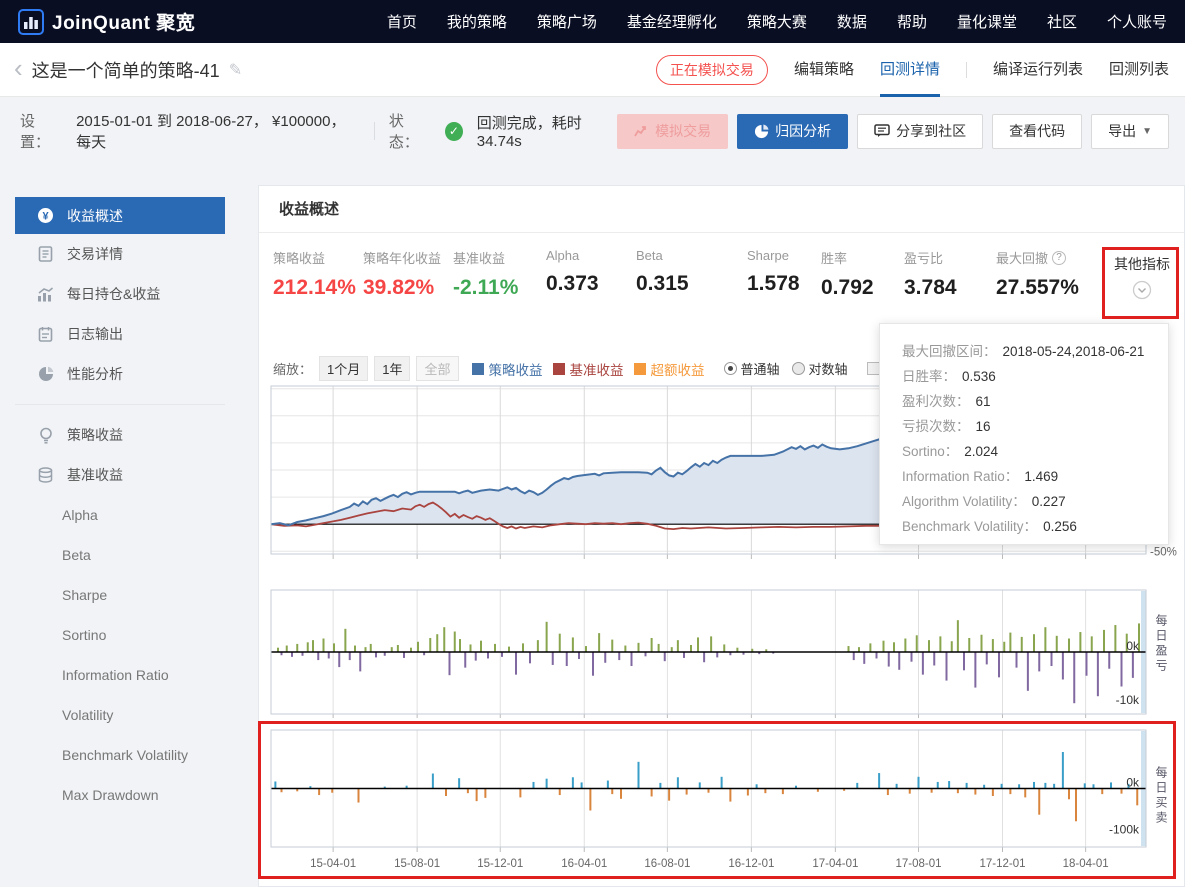  I want to click on sidebar-item-max-drawdown: Max Drawdown, so click(120, 795).